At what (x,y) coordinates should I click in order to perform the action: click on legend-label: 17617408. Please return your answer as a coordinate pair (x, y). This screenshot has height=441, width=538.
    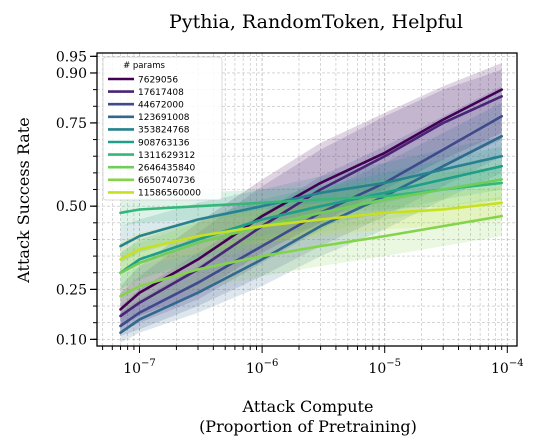
    Looking at the image, I should click on (161, 93).